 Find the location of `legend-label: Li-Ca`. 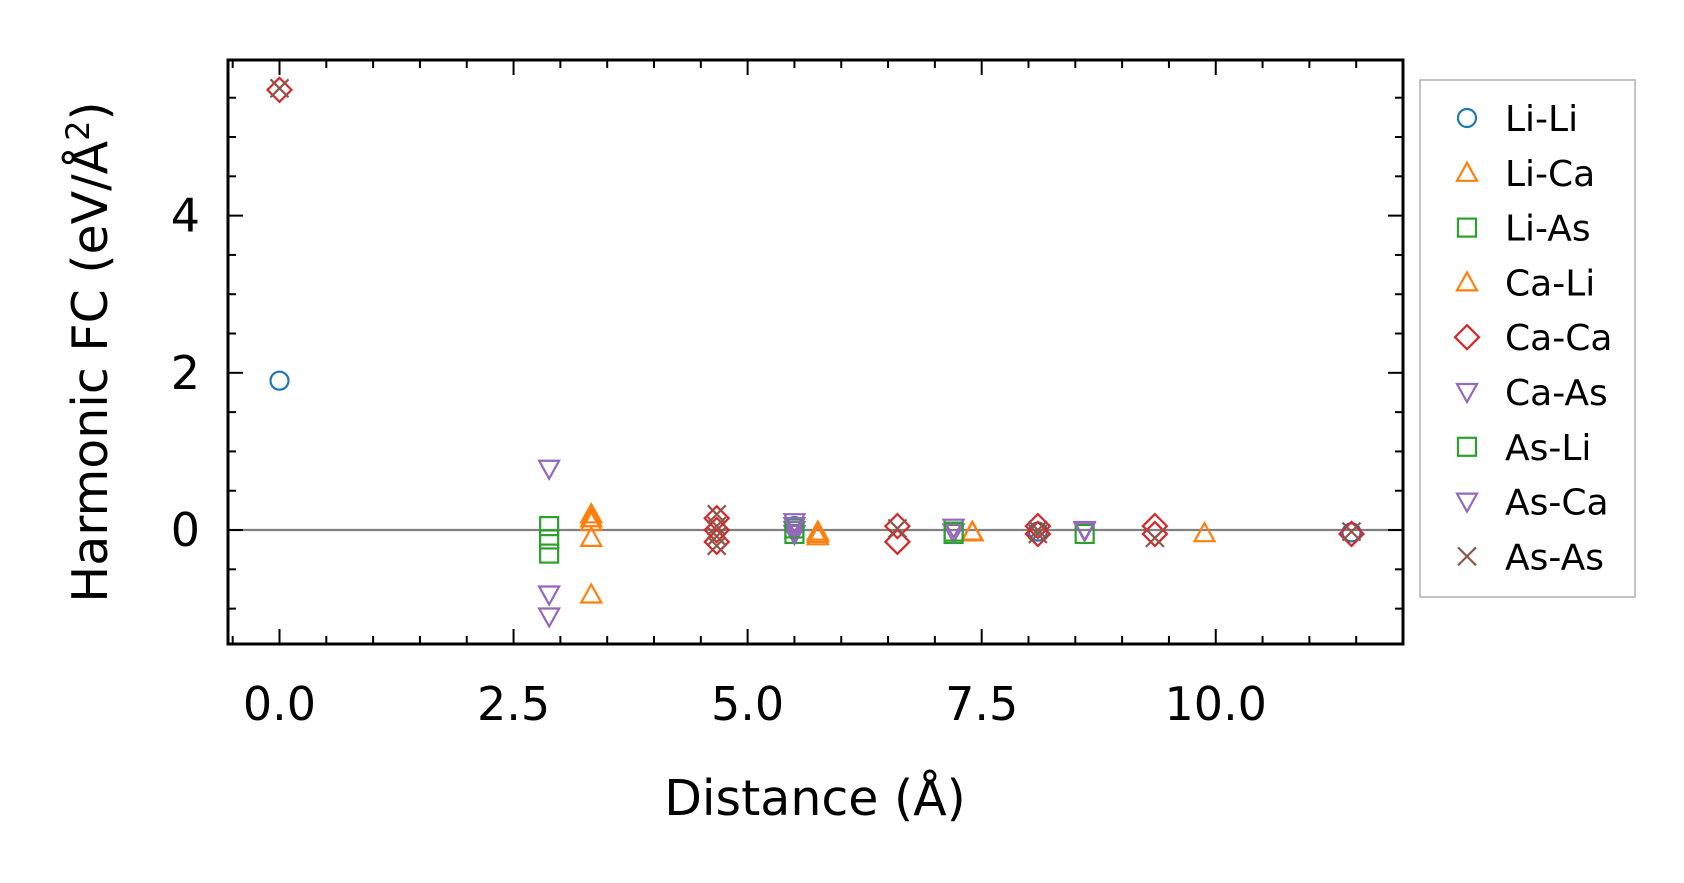

legend-label: Li-Ca is located at coordinates (1550, 174).